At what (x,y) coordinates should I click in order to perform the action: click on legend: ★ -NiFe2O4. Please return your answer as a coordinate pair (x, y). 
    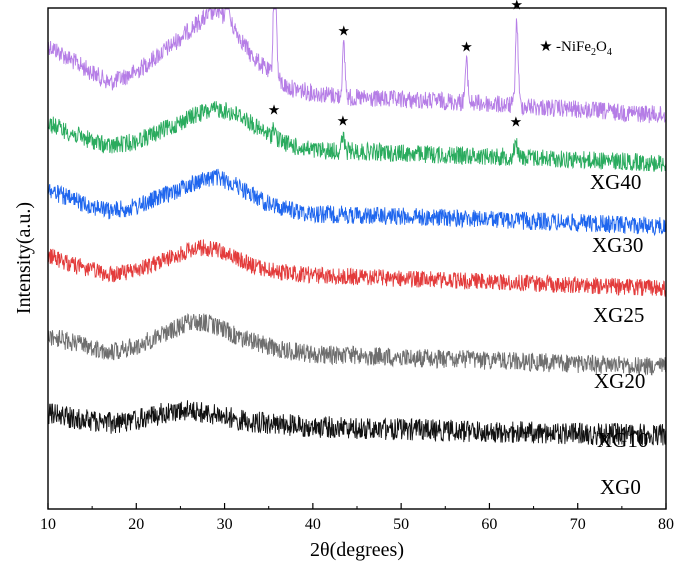
    Looking at the image, I should click on (575, 48).